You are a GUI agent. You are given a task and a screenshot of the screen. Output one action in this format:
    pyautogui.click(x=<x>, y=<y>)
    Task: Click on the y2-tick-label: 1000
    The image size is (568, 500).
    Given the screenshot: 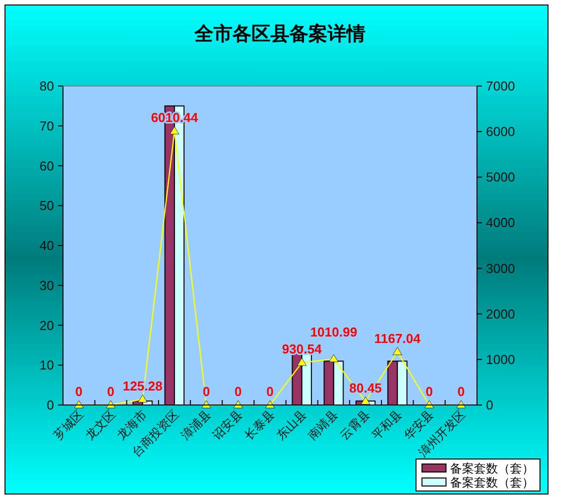 What is the action you would take?
    pyautogui.click(x=500, y=359)
    